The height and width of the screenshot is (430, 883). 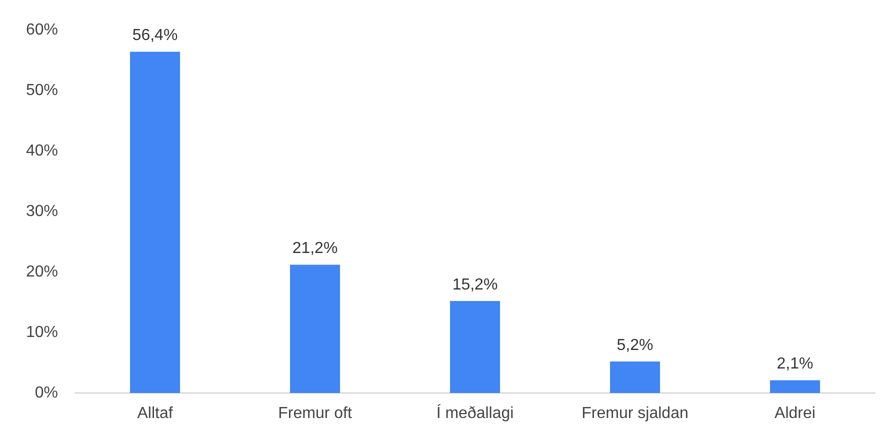 What do you see at coordinates (795, 413) in the screenshot?
I see `x-tick-label: Aldrei` at bounding box center [795, 413].